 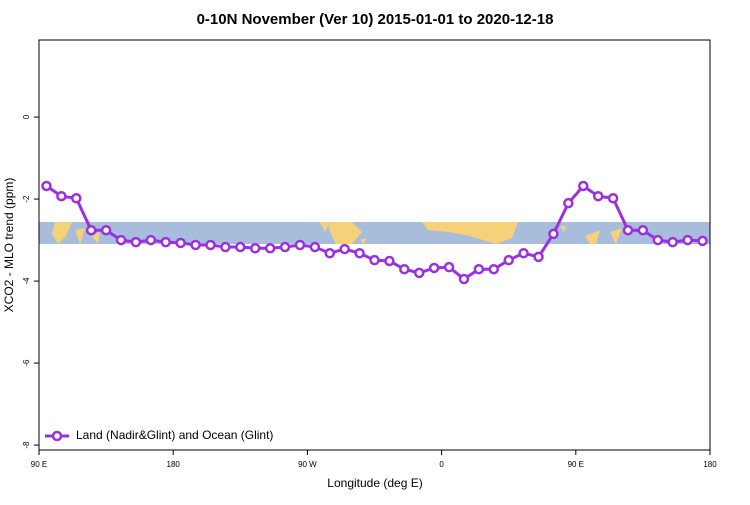 I want to click on y-tick-label: 0, so click(x=26, y=116).